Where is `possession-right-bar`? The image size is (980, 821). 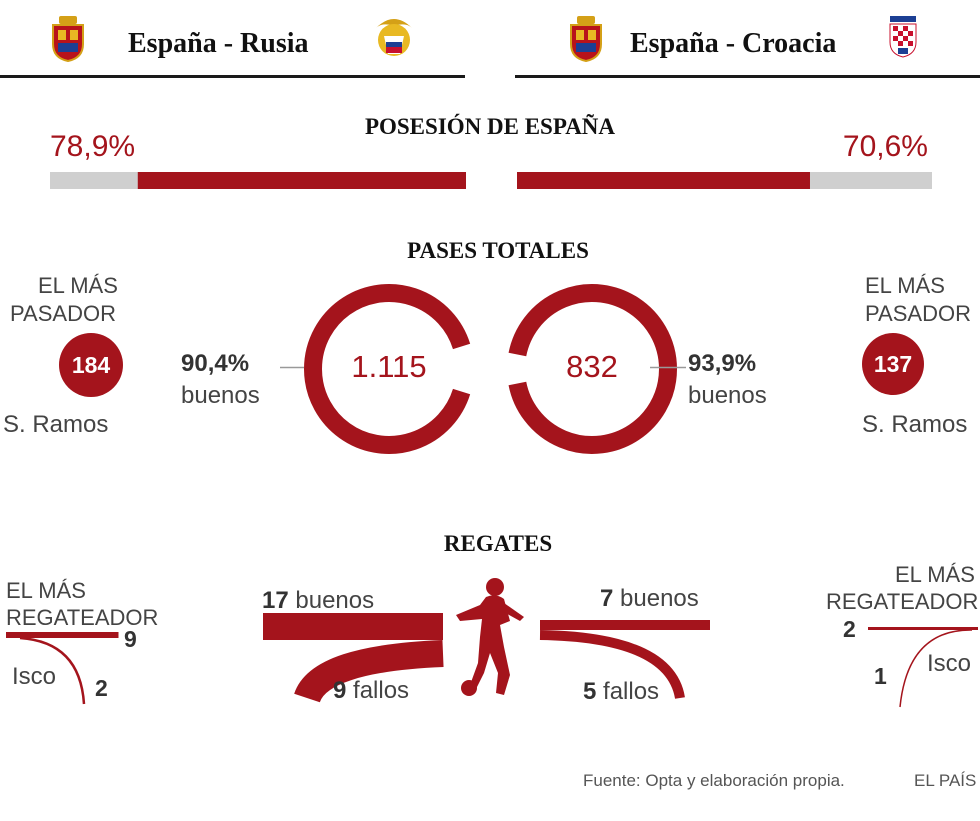 possession-right-bar is located at coordinates (663, 180).